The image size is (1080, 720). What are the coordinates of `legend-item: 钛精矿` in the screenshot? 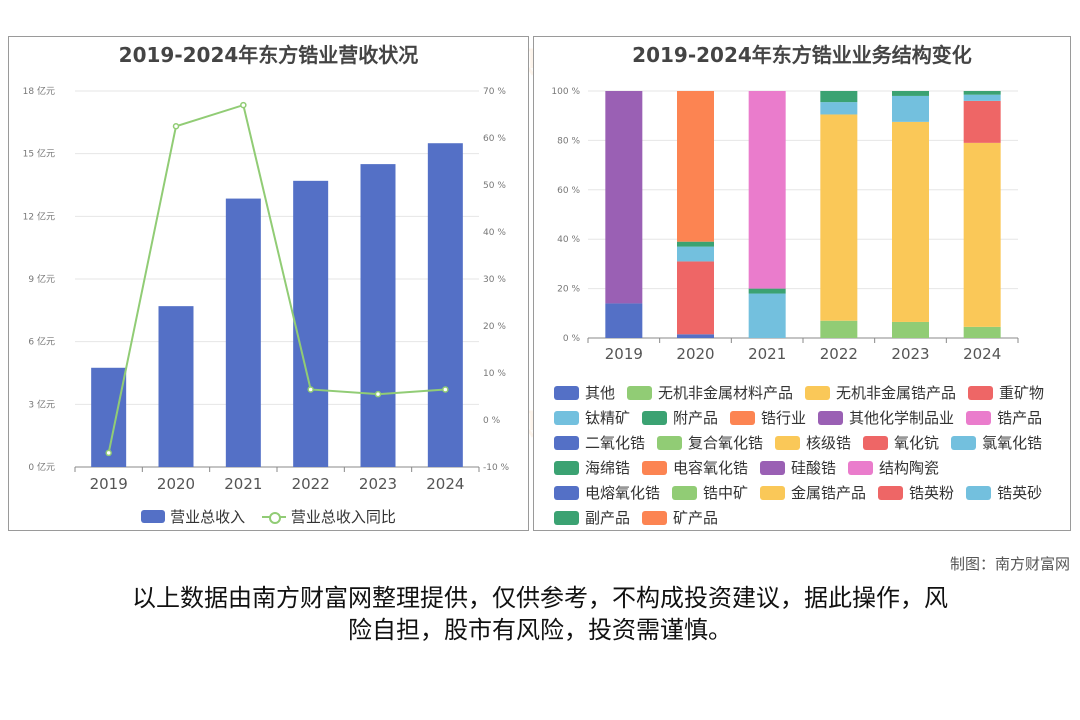 It's located at (598, 417).